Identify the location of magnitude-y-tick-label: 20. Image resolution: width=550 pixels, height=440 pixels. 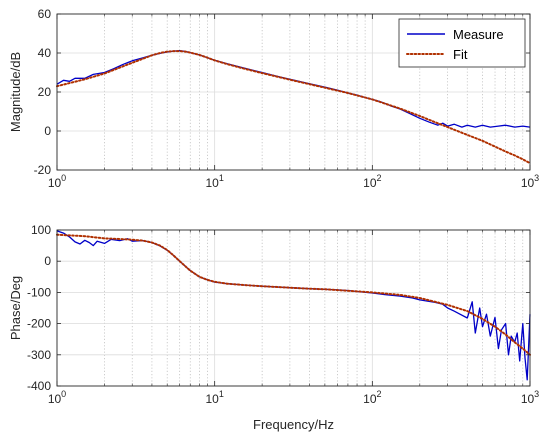
(45, 92).